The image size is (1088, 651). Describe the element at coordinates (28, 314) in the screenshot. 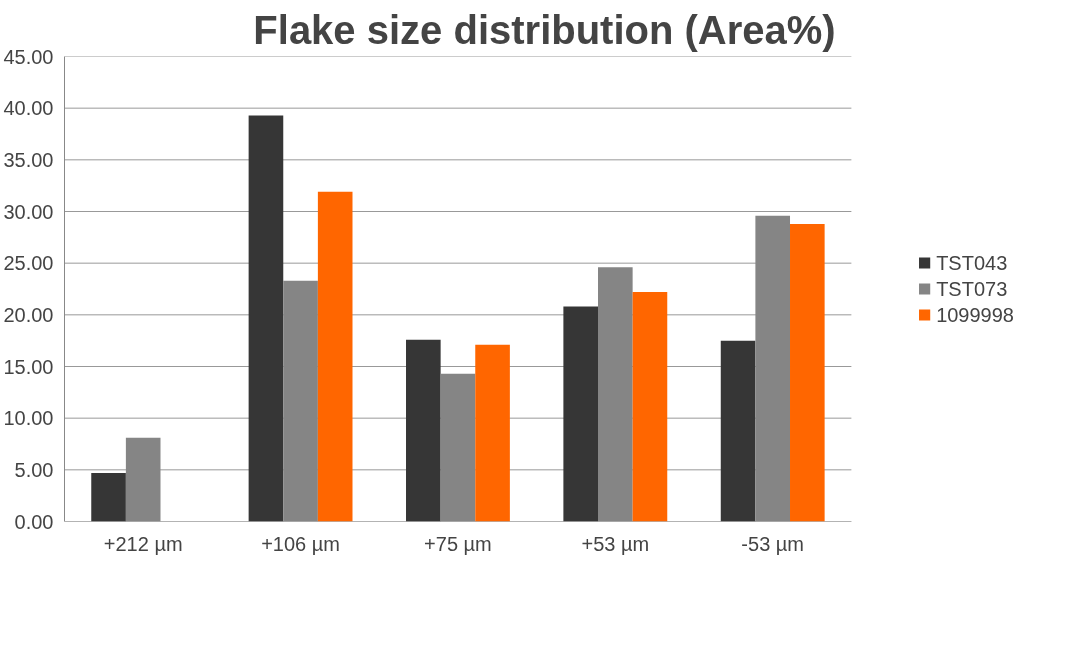

I see `y-tick-label: 20.00` at that location.